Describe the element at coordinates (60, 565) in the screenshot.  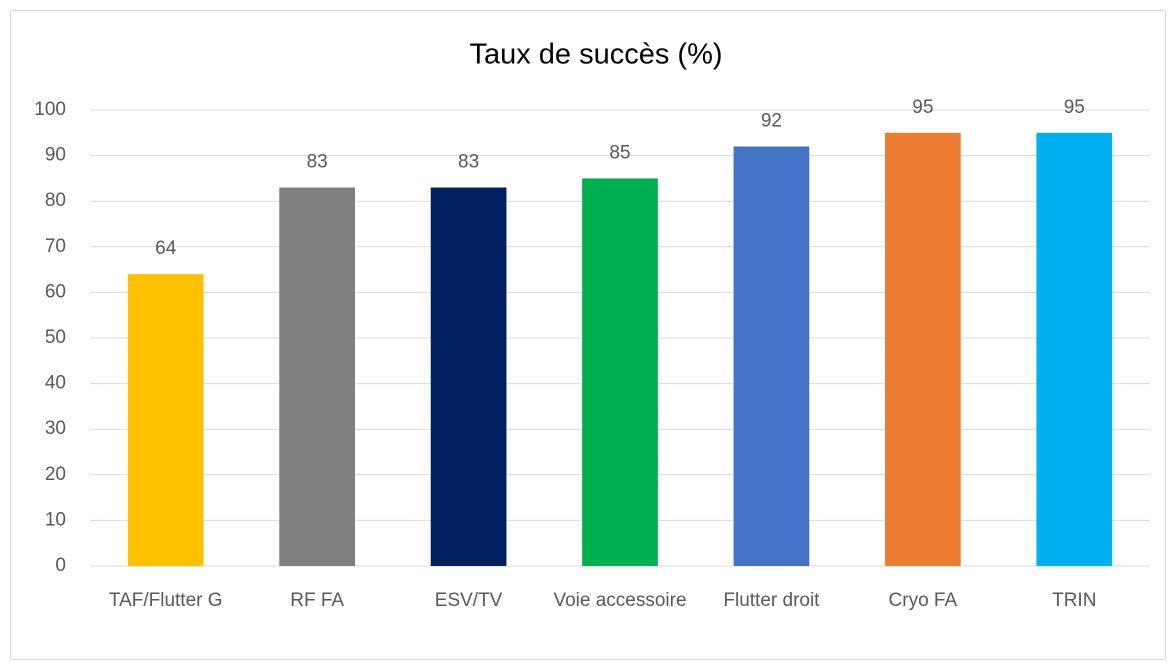
I see `y-tick-label: 0` at that location.